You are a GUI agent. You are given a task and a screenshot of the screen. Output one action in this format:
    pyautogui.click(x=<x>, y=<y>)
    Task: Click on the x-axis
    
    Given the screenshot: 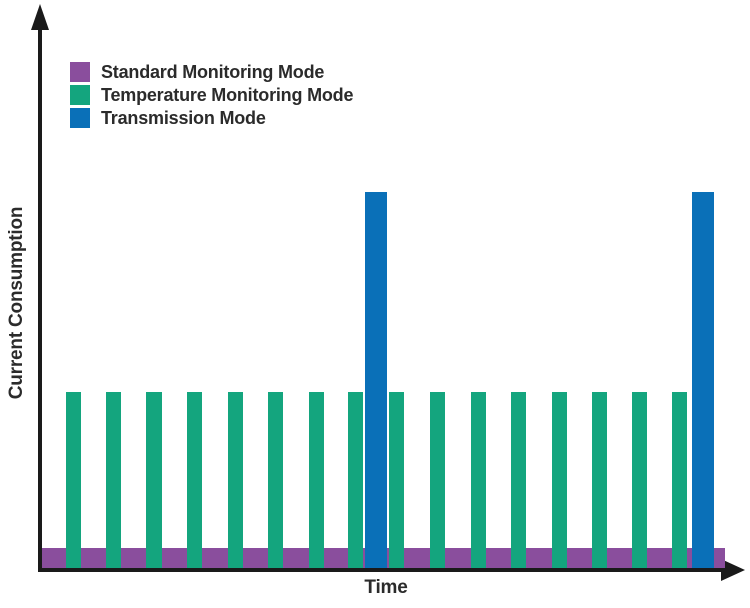 What is the action you would take?
    pyautogui.click(x=382, y=570)
    